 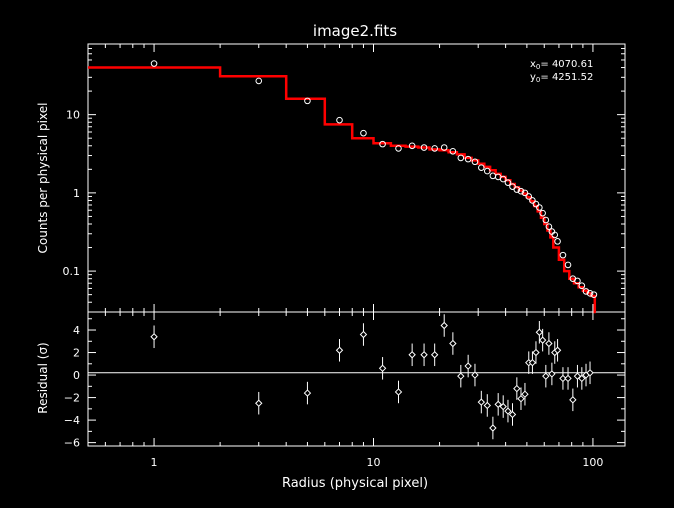 What do you see at coordinates (533, 77) in the screenshot?
I see `y0-label: y` at bounding box center [533, 77].